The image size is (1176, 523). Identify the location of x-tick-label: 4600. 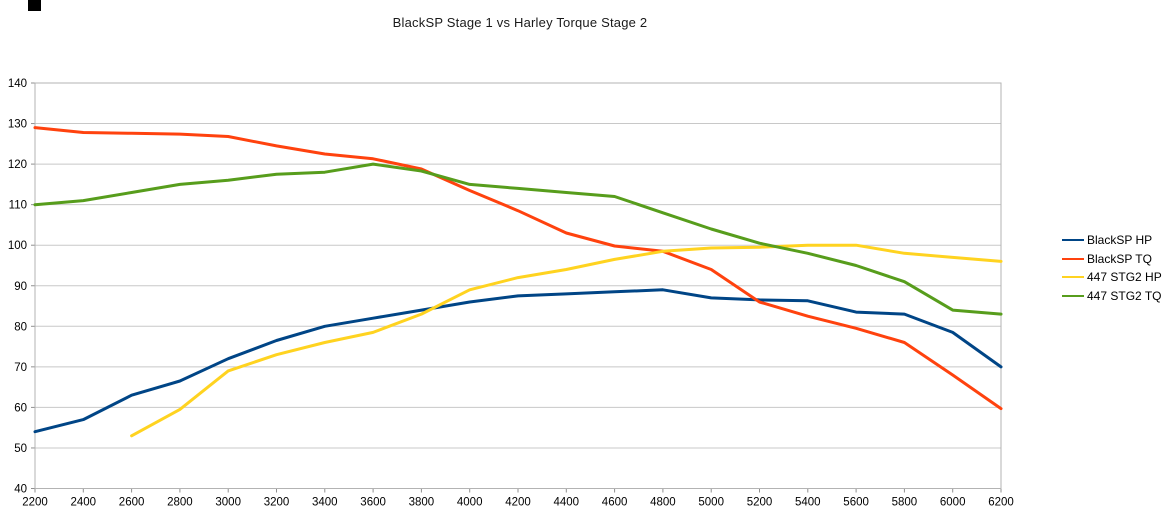
(615, 503).